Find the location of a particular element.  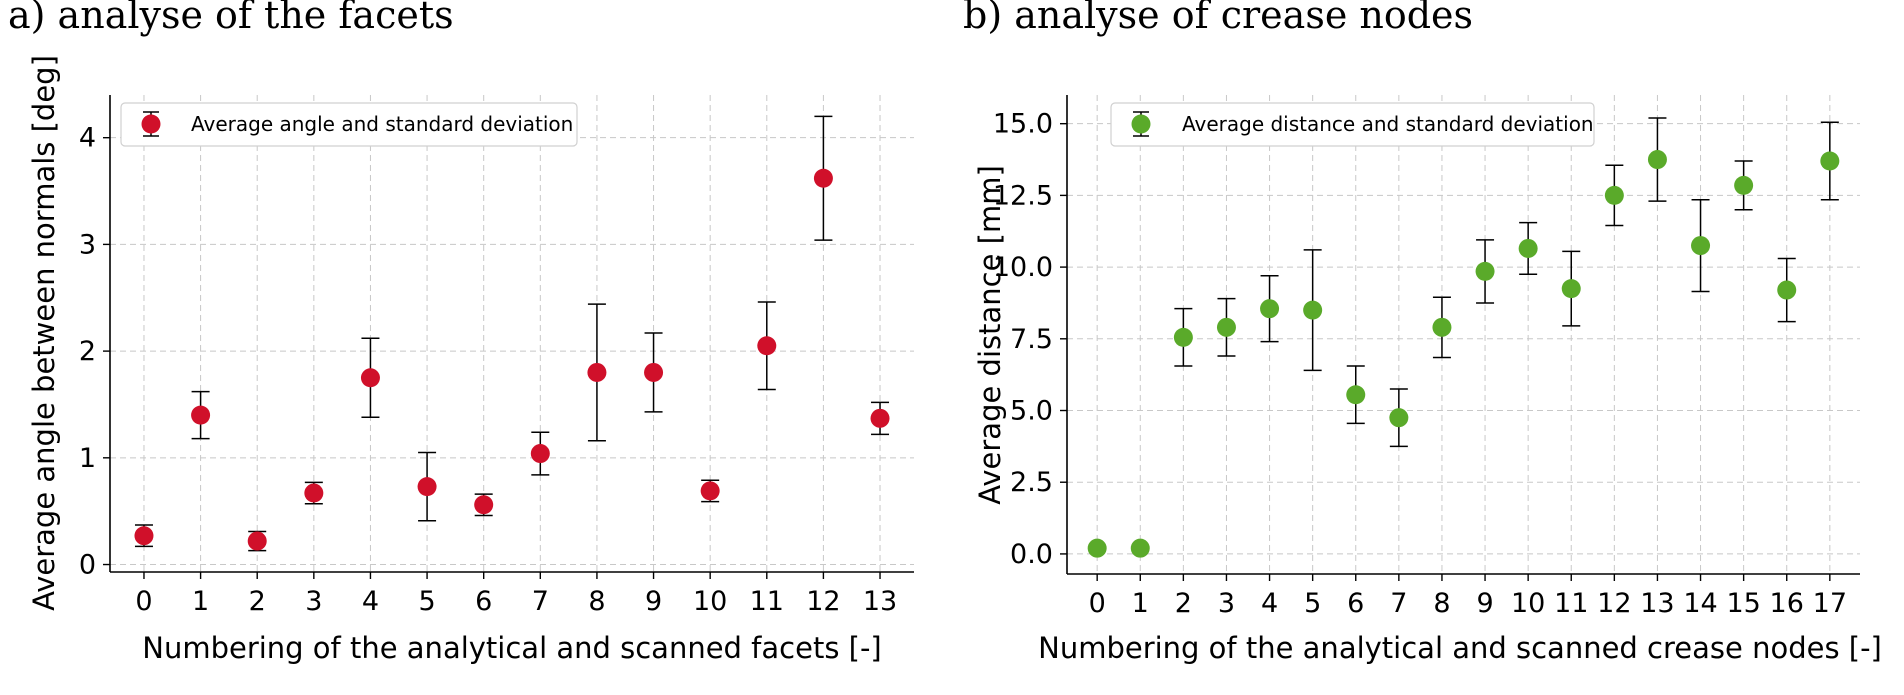

y-tick-label: 0.0 is located at coordinates (1031, 554).